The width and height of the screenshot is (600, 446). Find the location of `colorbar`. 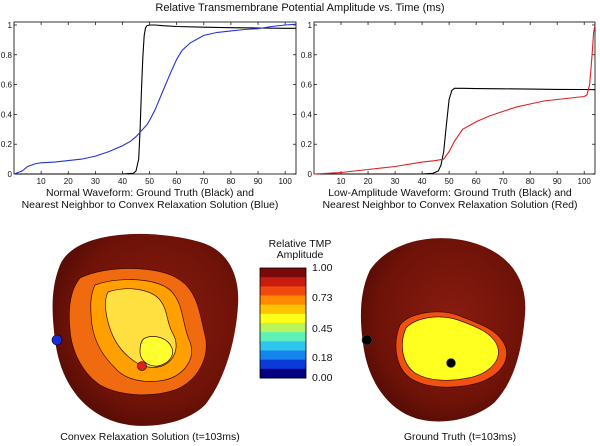

colorbar is located at coordinates (283, 323).